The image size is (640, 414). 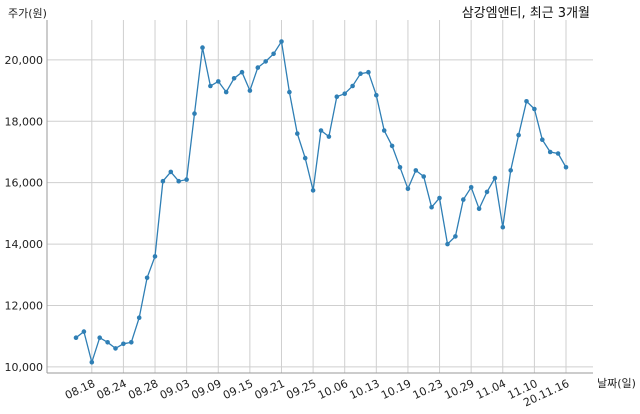 I want to click on x-tick-label: 08.28, so click(x=143, y=389).